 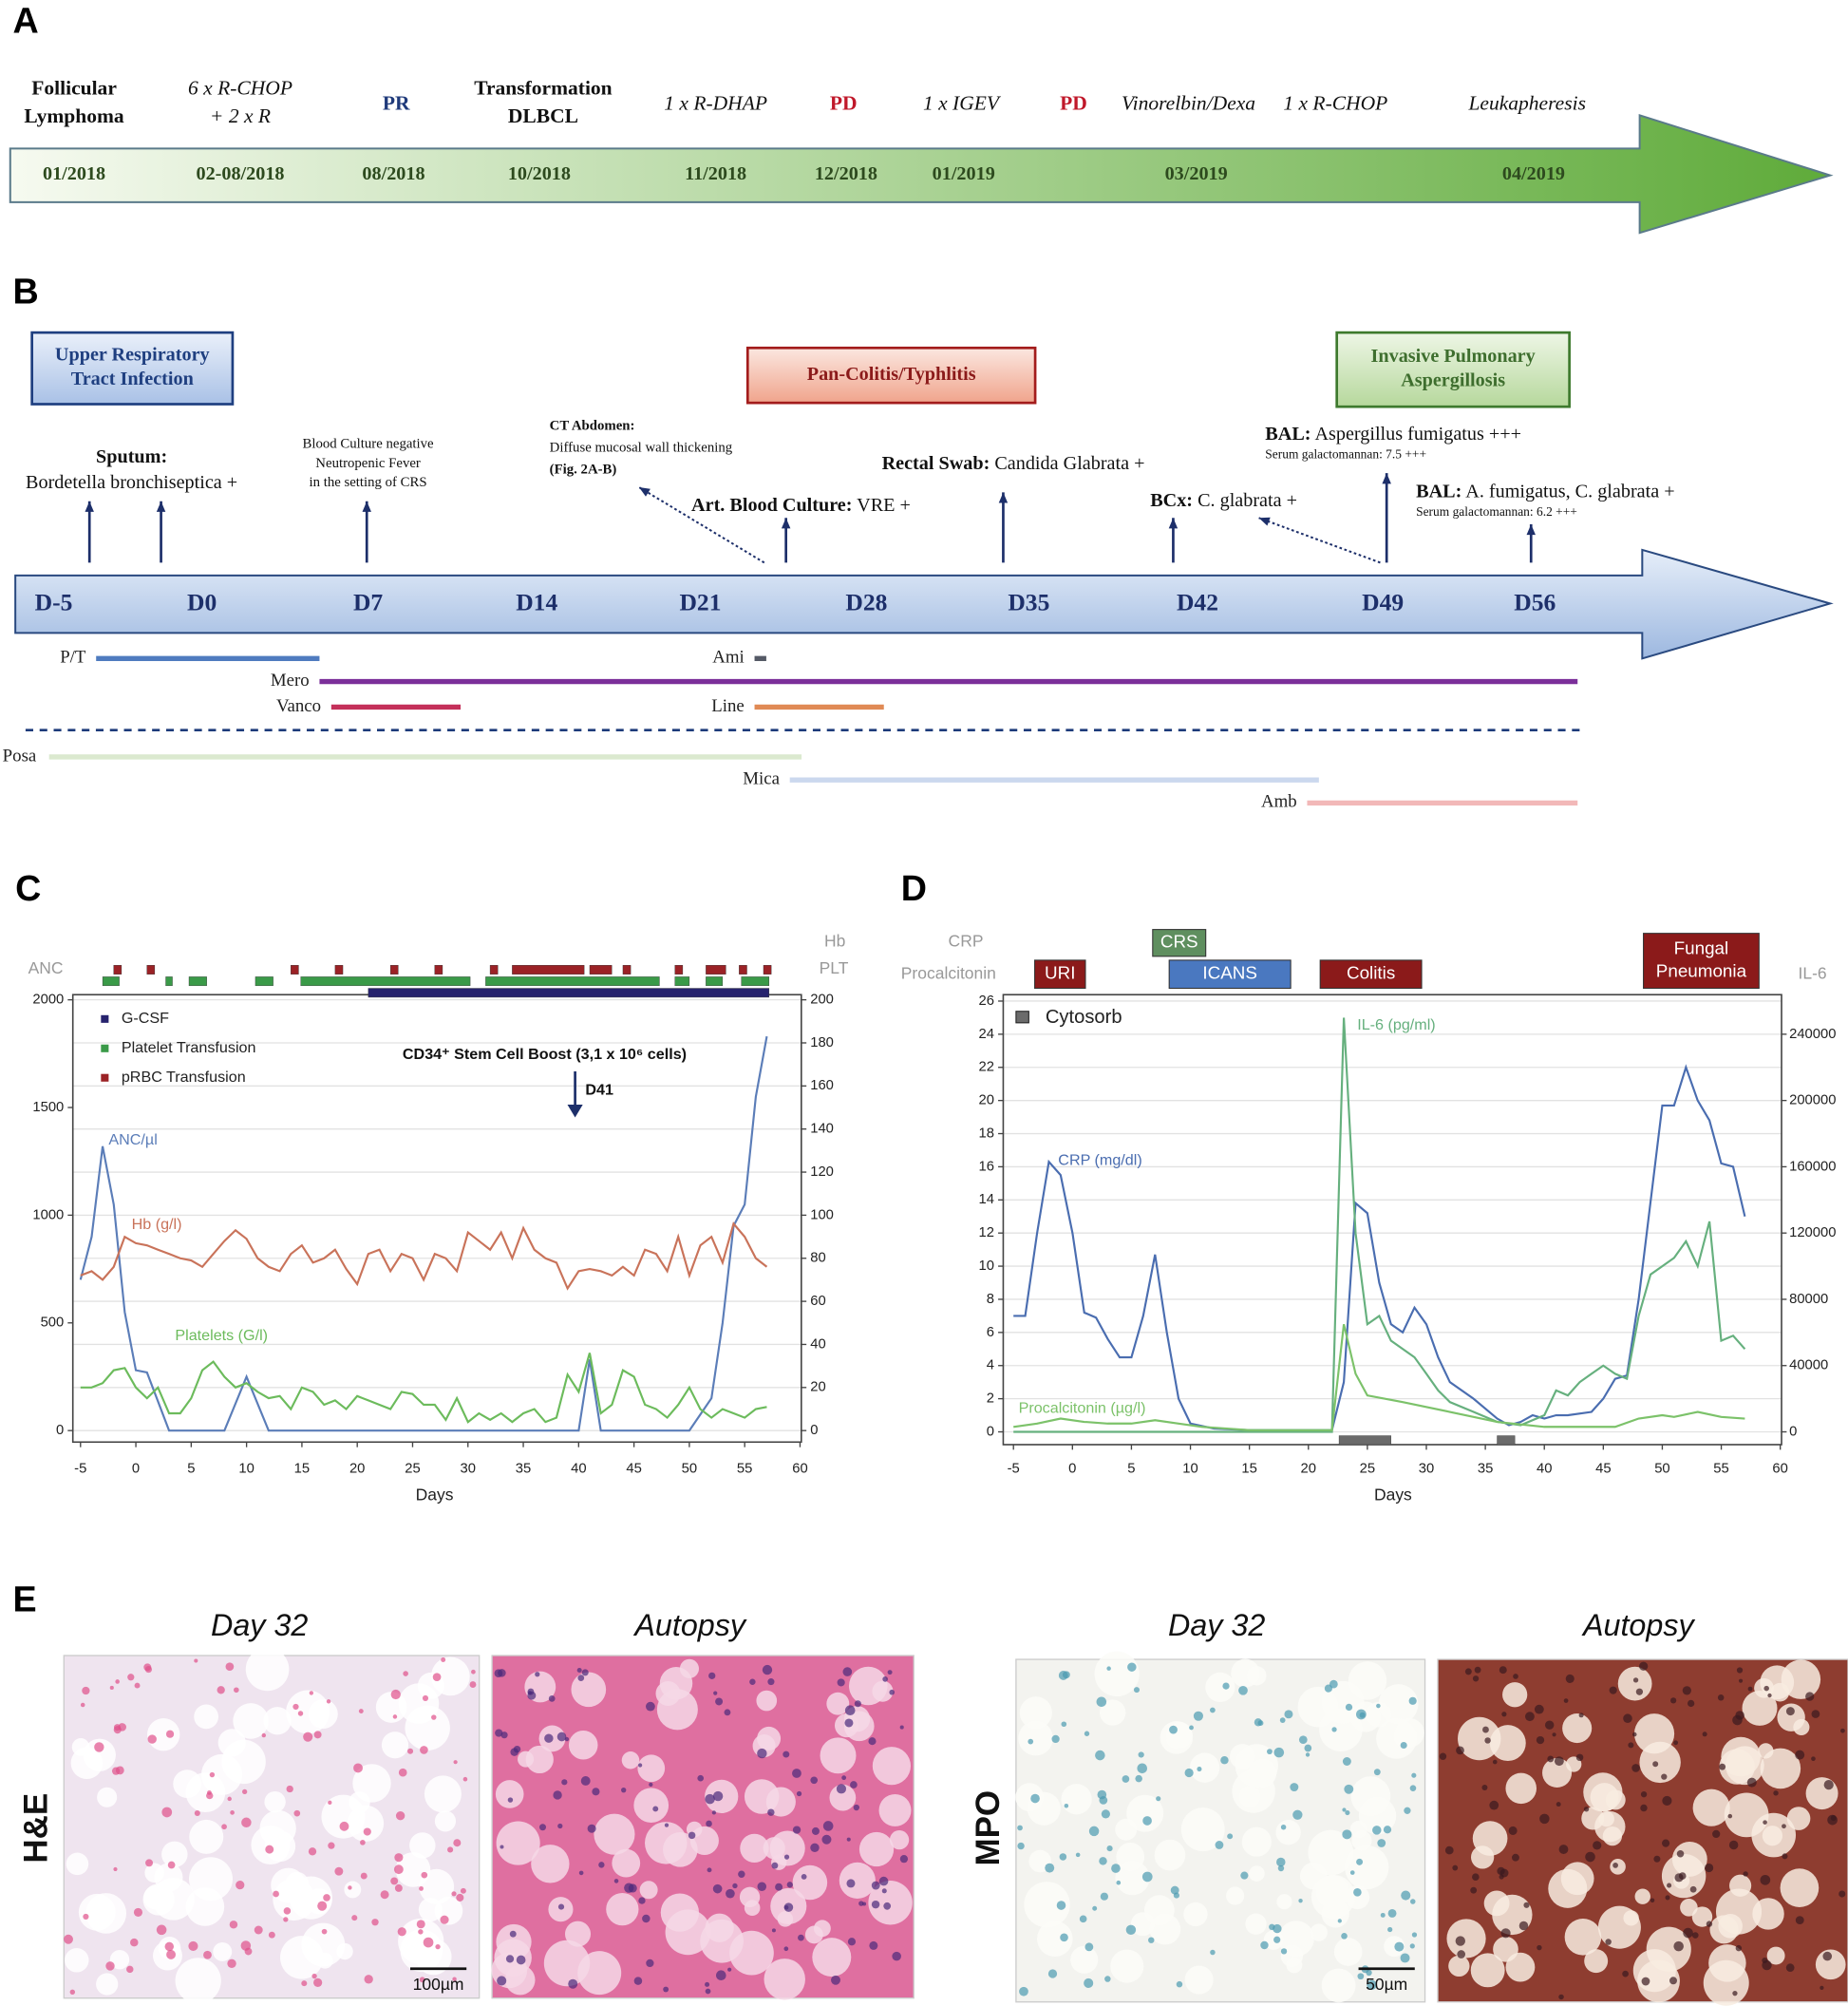 What do you see at coordinates (990, 1366) in the screenshot?
I see `y-tick-label: 4` at bounding box center [990, 1366].